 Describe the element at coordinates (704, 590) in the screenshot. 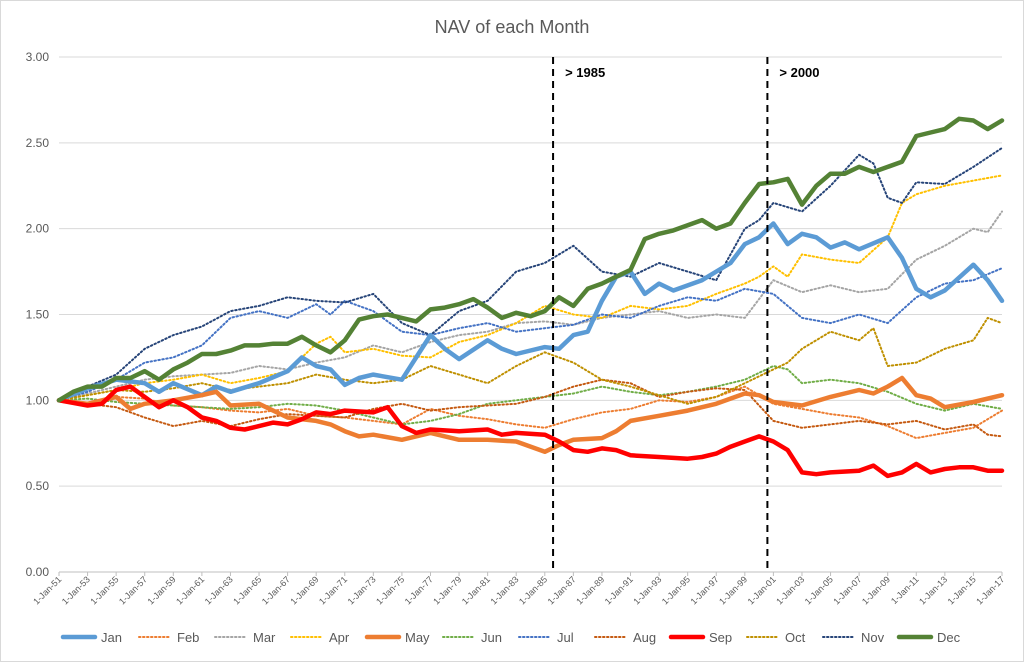

I see `x-tick-label: 1-Jan-97` at that location.